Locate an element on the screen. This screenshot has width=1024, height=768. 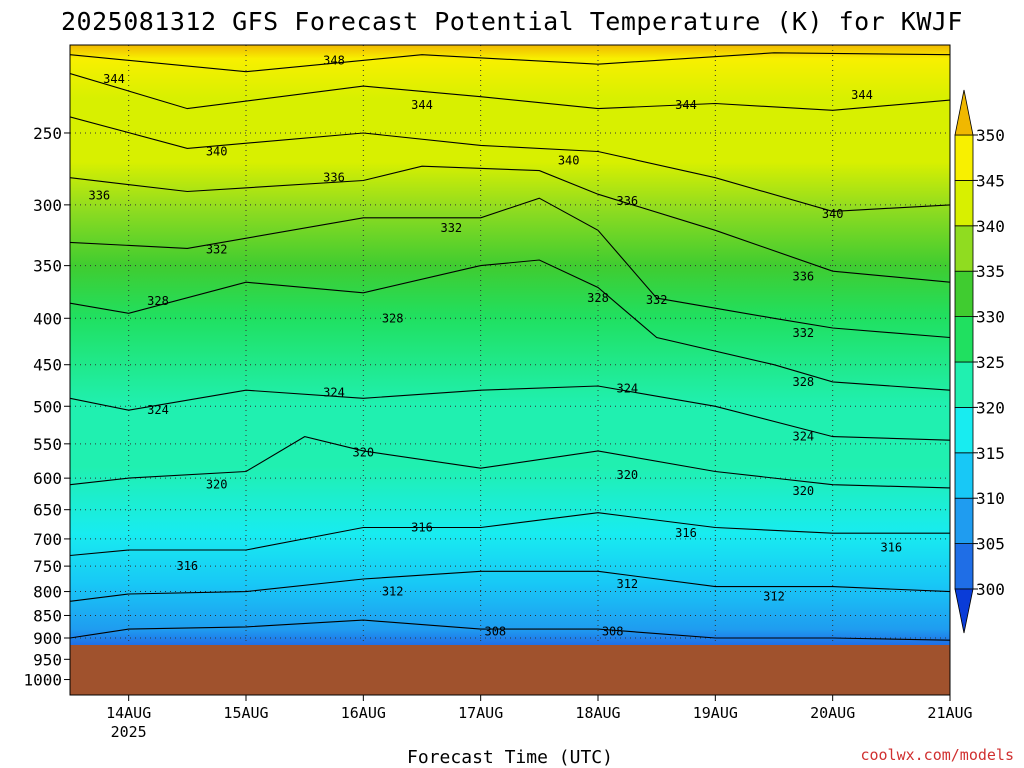
y-tick-label: 550 is located at coordinates (47, 444).